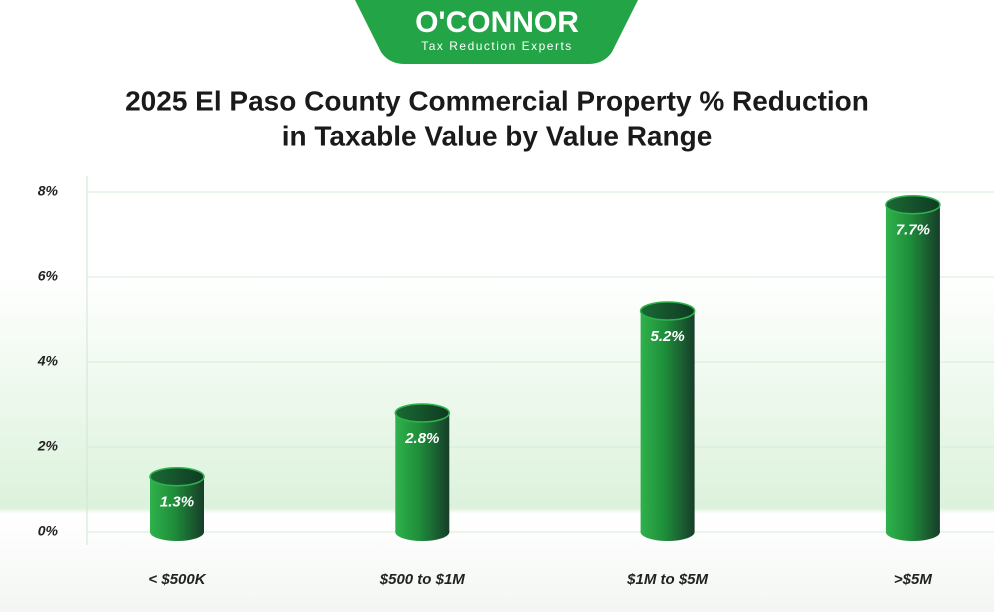 The height and width of the screenshot is (612, 994). I want to click on value-label: 1.3%, so click(177, 502).